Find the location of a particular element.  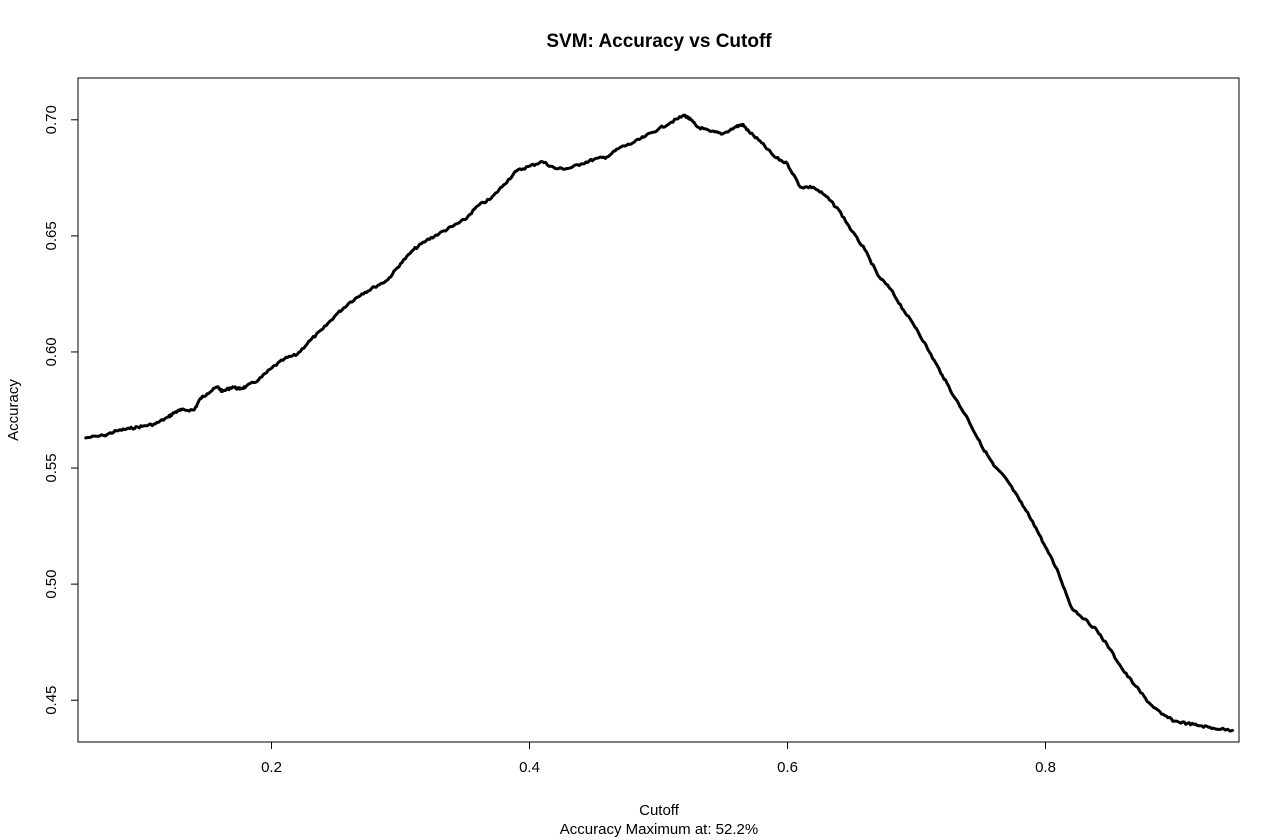

y-tick-label: 0.50 is located at coordinates (51, 584).